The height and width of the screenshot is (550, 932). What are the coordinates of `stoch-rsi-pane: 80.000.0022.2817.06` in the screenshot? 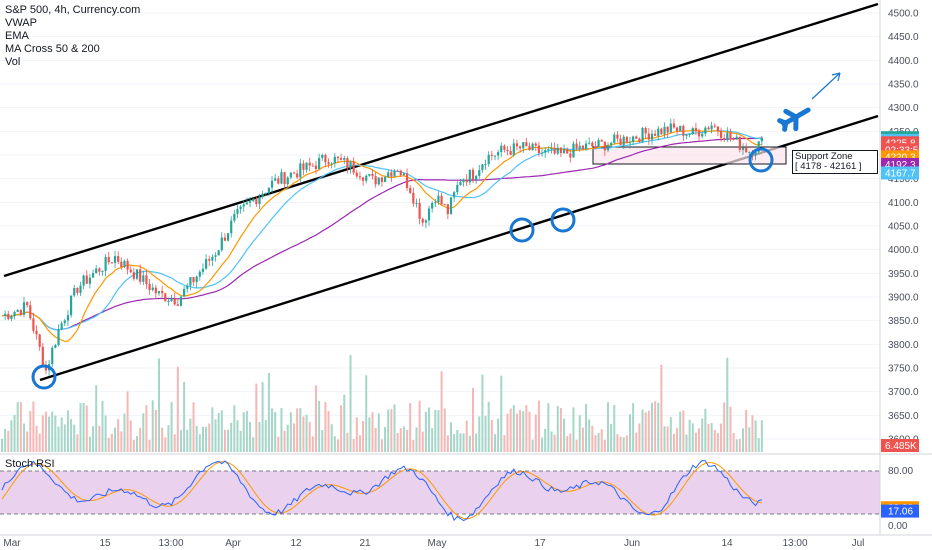 It's located at (466, 492).